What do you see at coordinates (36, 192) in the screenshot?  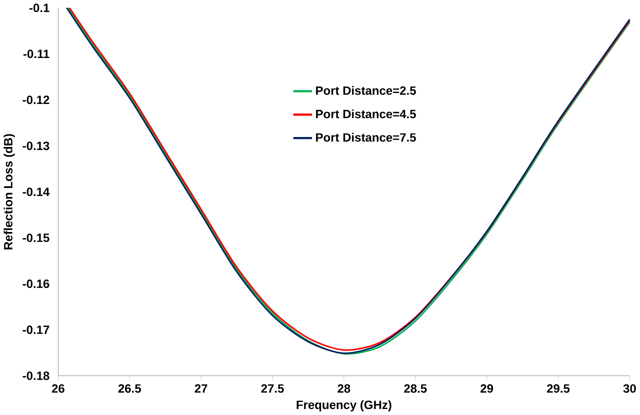 I see `y-tick-label: -0.14` at bounding box center [36, 192].